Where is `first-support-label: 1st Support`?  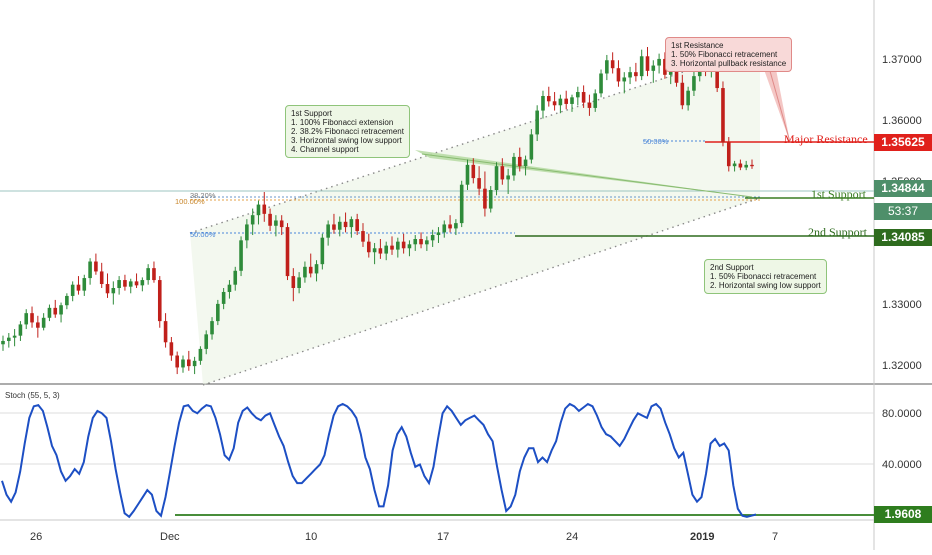 first-support-label: 1st Support is located at coordinates (839, 194).